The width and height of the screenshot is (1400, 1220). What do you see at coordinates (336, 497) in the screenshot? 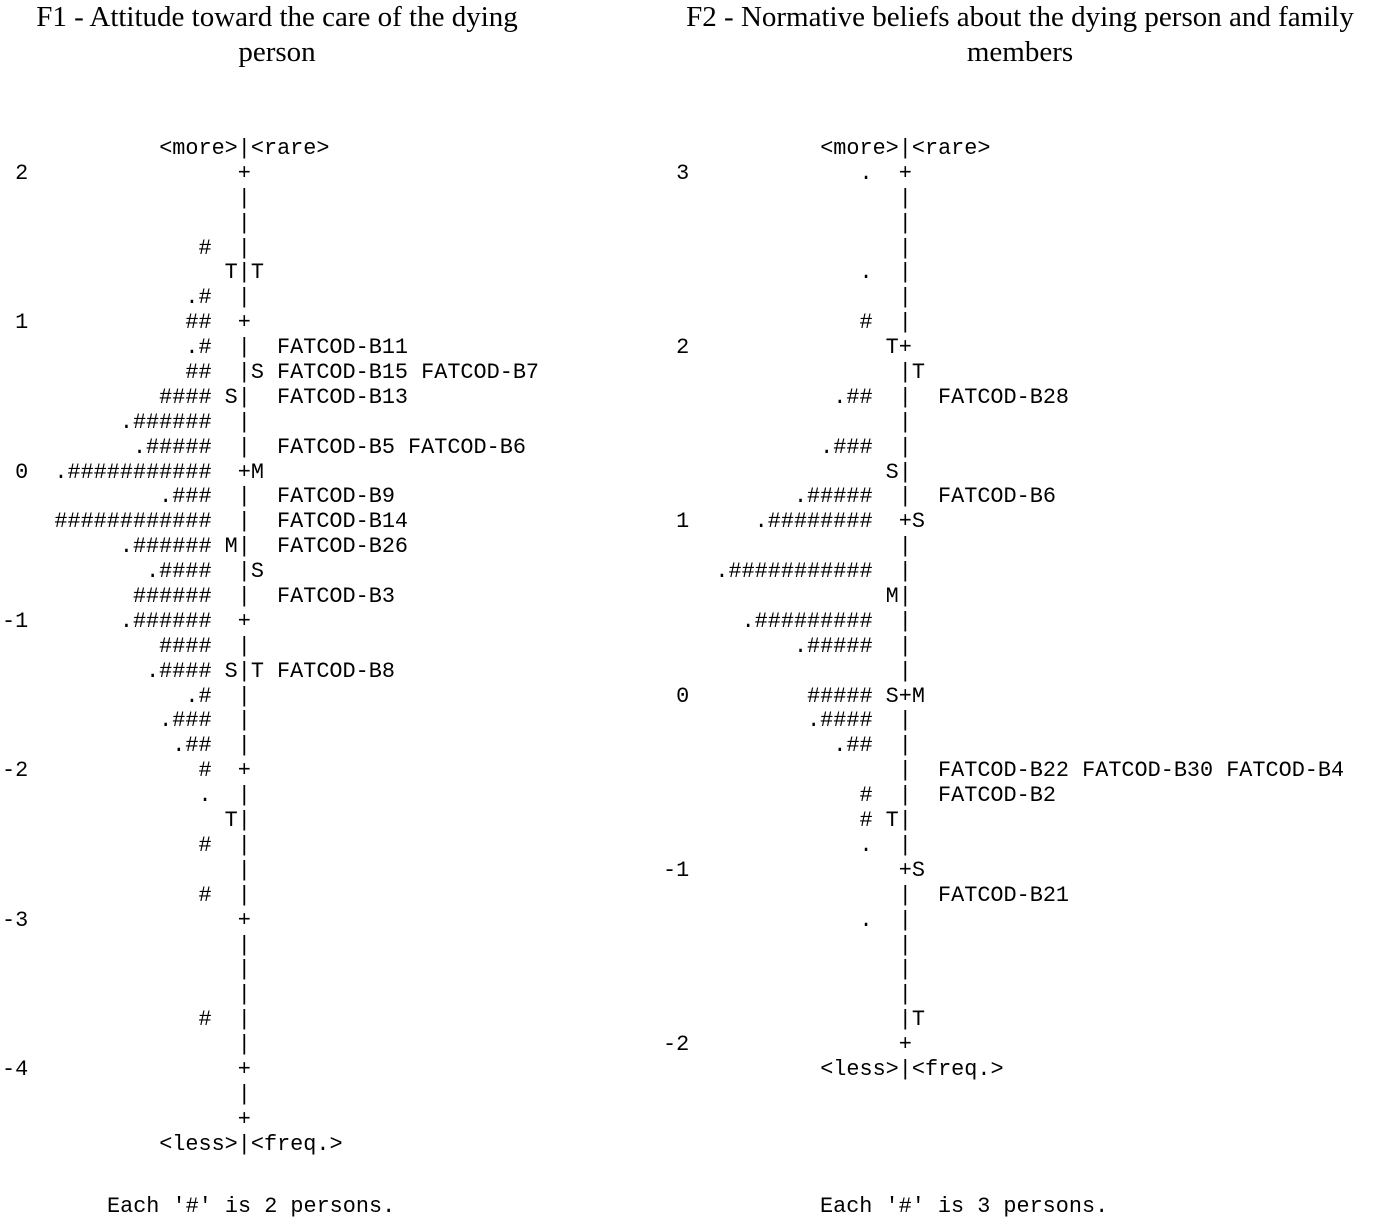
I see `item-labels: FATCOD-B9` at bounding box center [336, 497].